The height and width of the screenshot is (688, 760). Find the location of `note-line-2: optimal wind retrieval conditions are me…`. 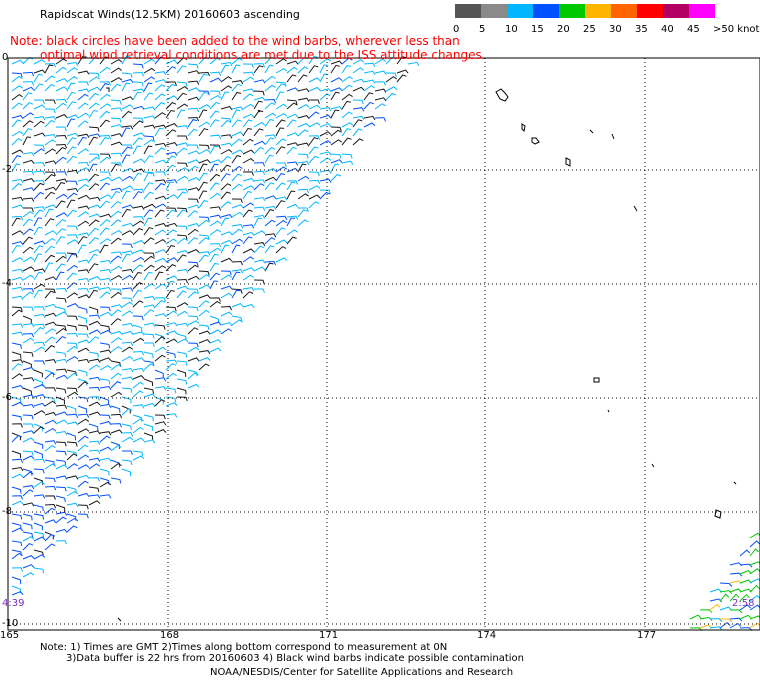

note-line-2: optimal wind retrieval conditions are me… is located at coordinates (263, 55).